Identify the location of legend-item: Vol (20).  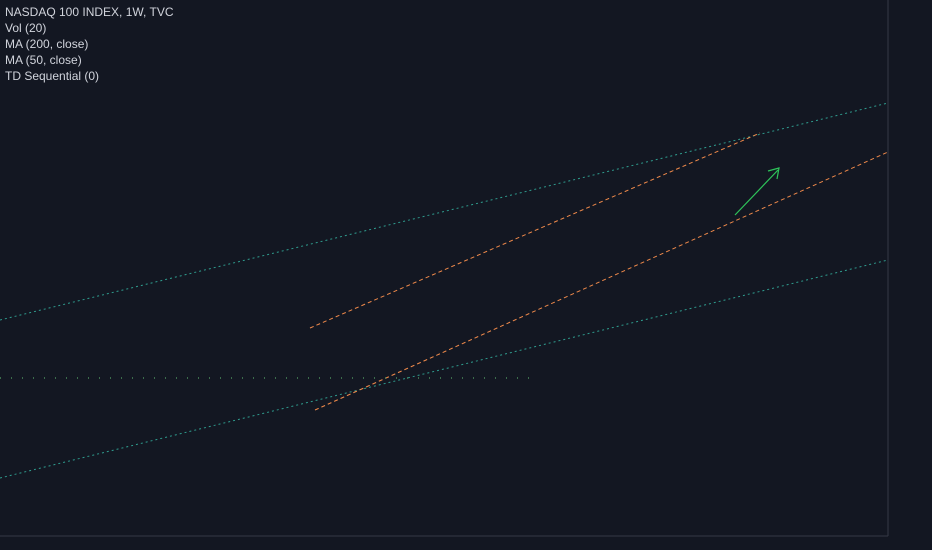
(25, 28).